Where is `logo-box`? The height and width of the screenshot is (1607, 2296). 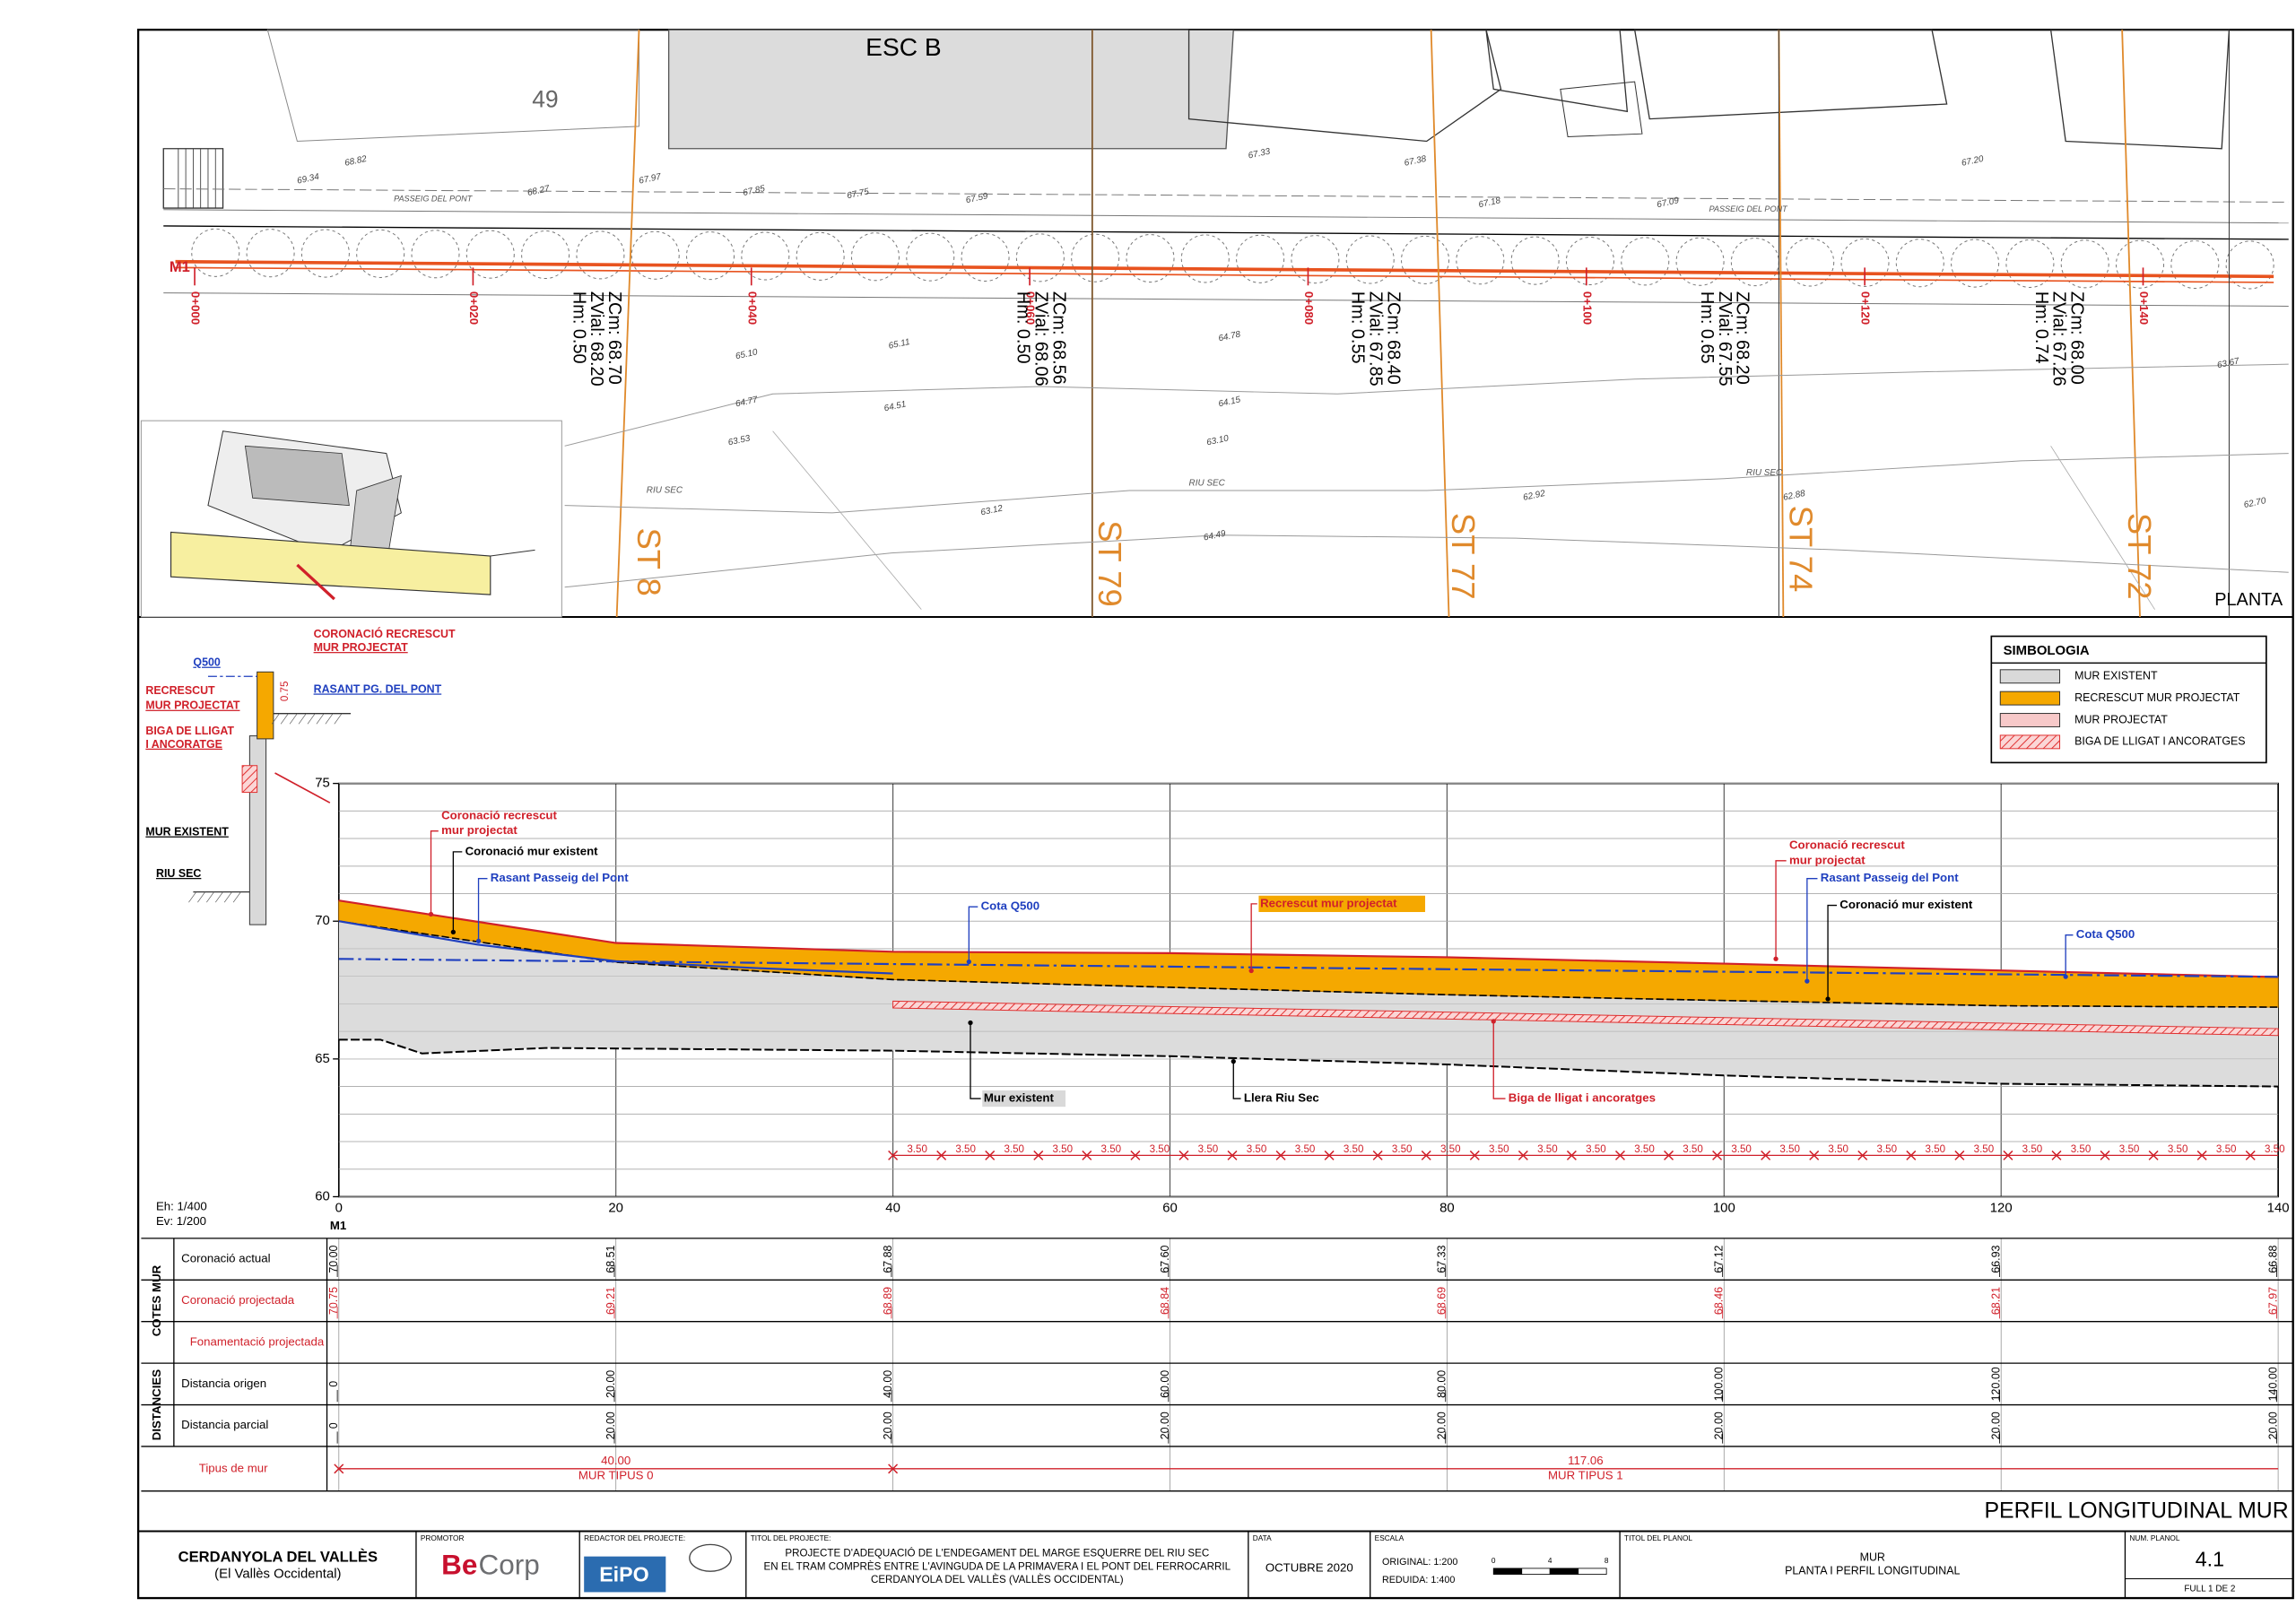
logo-box is located at coordinates (625, 1575).